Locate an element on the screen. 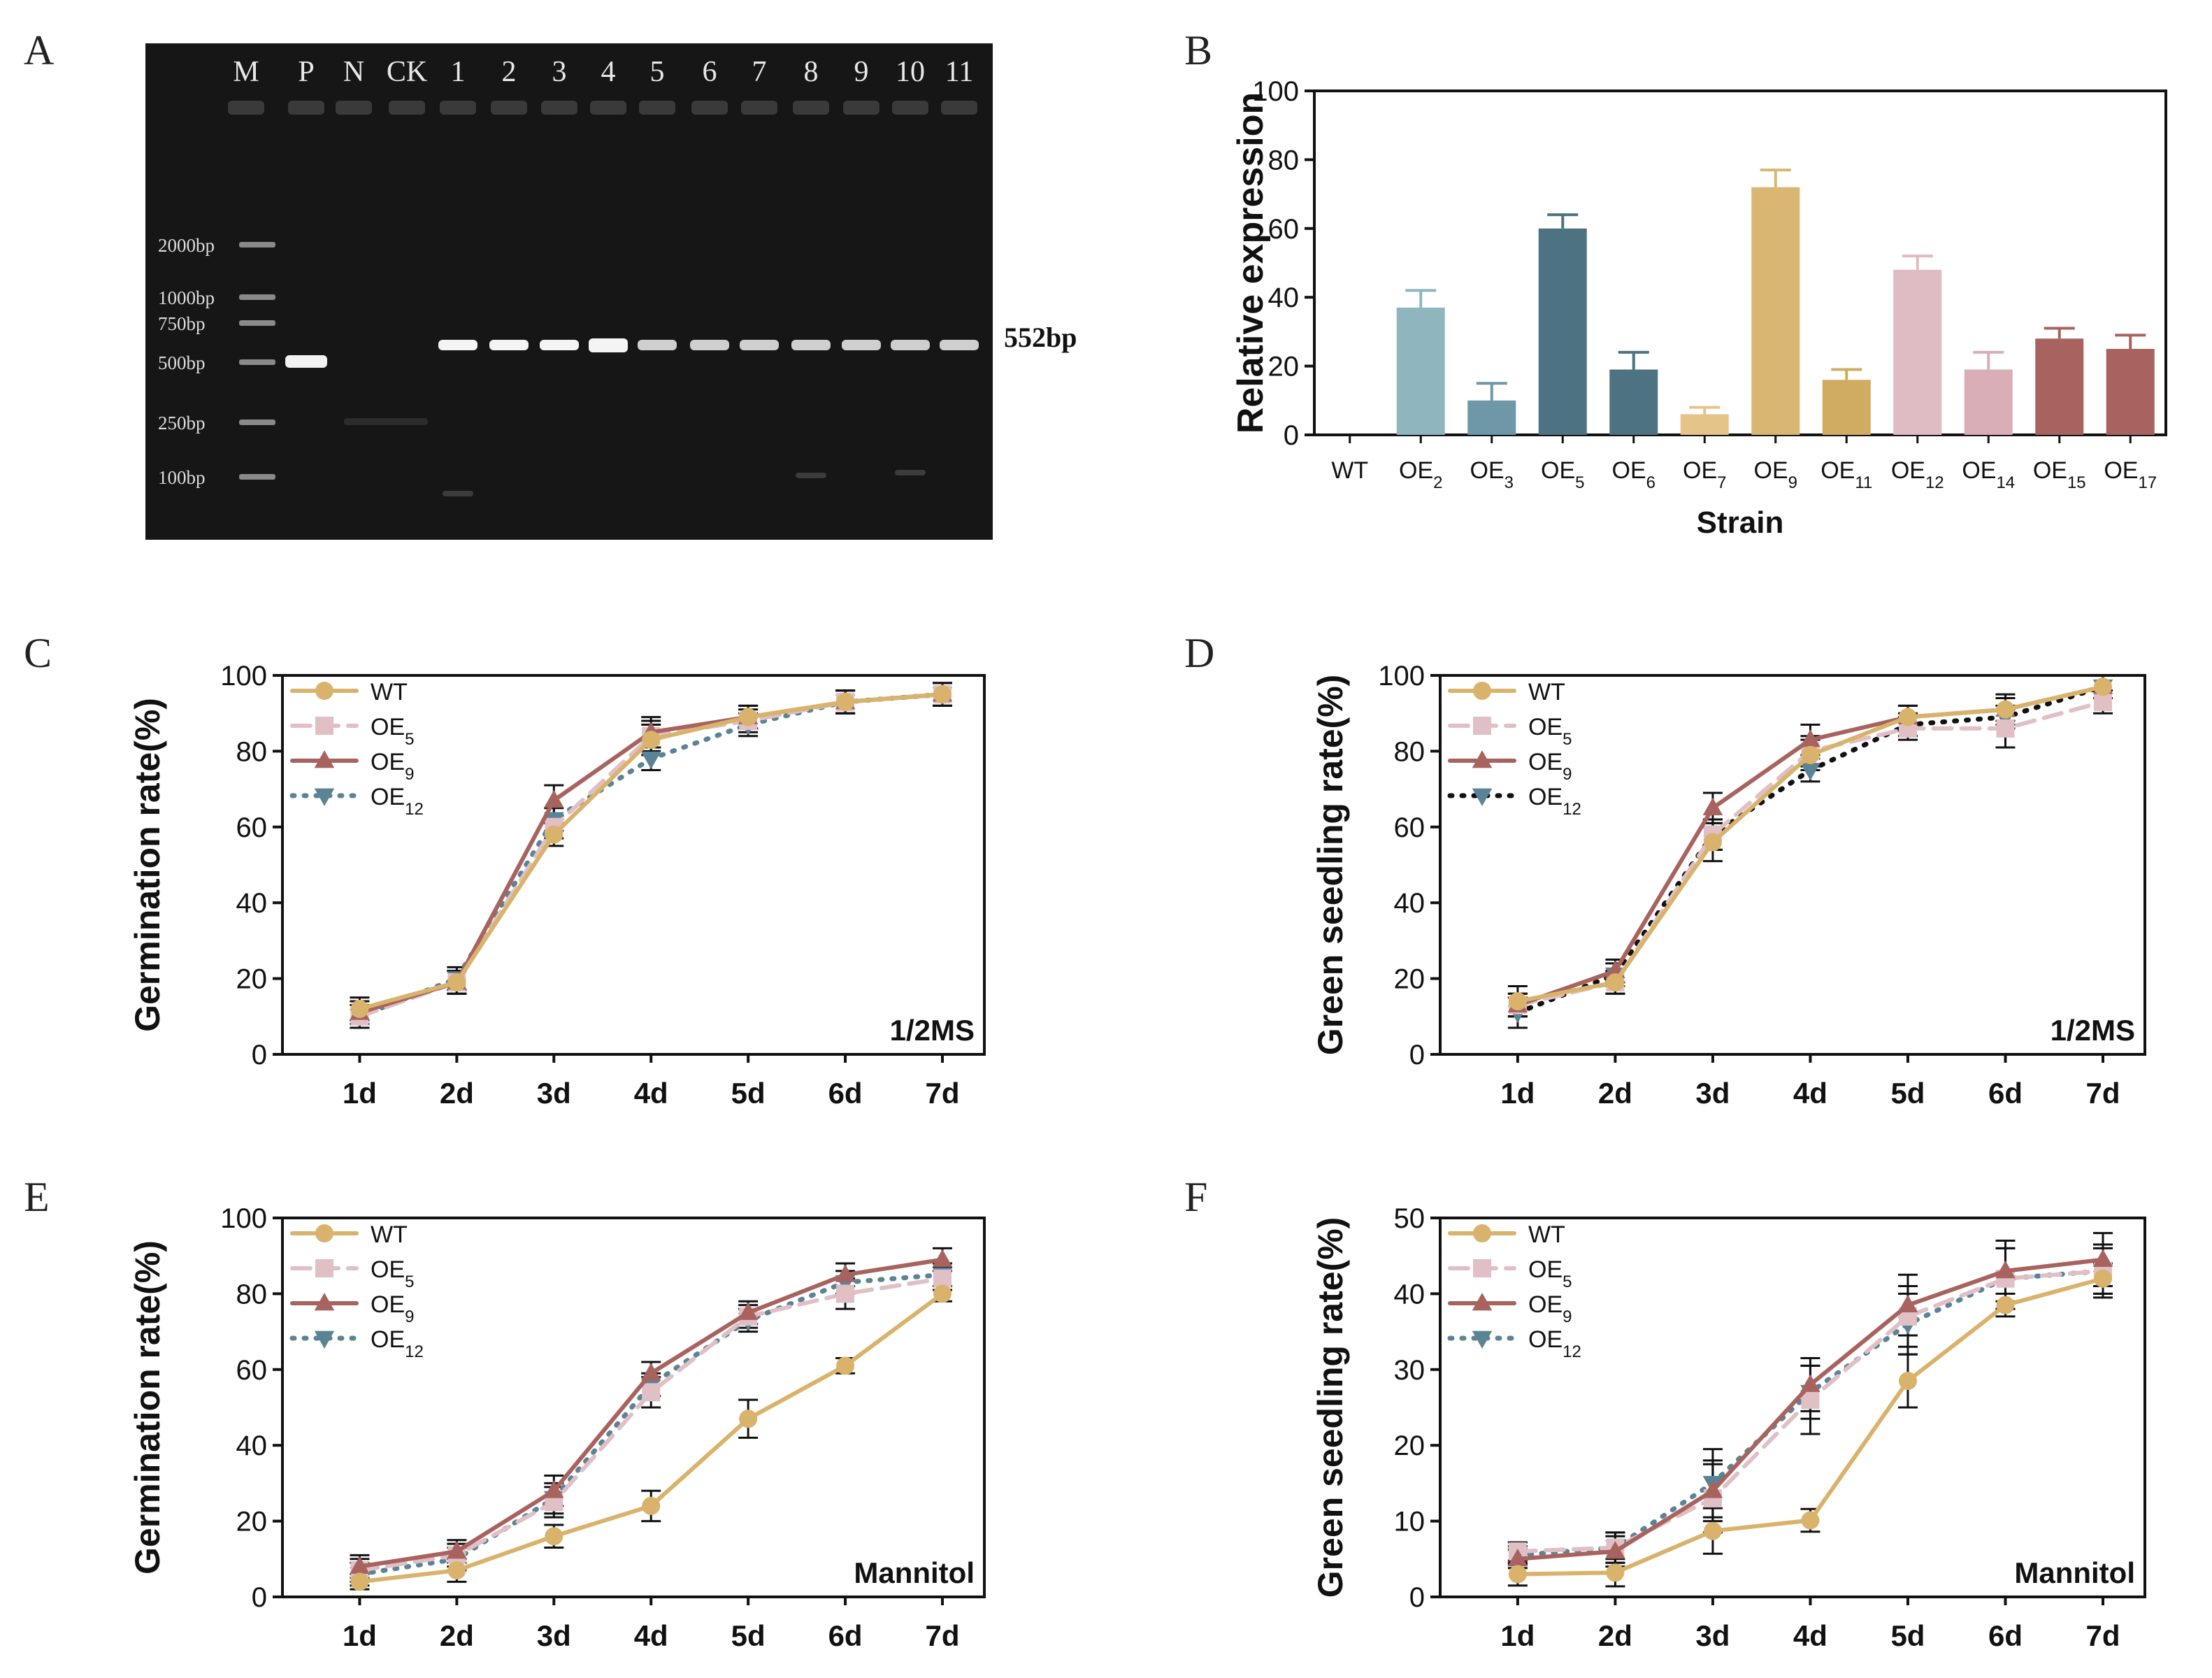 This screenshot has height=1678, width=2212. gel-lane-label: 7 is located at coordinates (759, 72).